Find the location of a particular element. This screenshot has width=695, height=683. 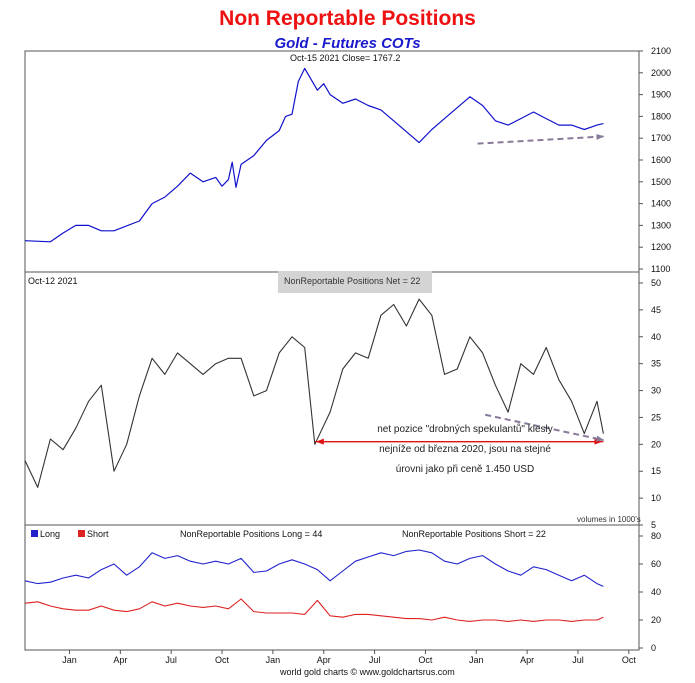

chart-subtitle: Gold - Futures COTs is located at coordinates (347, 43).